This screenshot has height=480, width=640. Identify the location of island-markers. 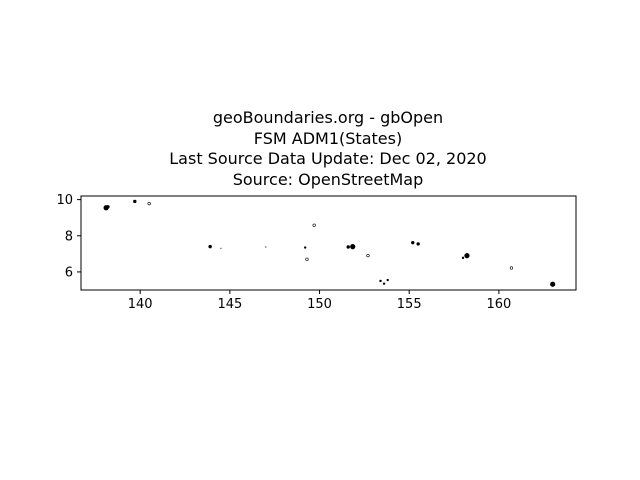
(329, 243).